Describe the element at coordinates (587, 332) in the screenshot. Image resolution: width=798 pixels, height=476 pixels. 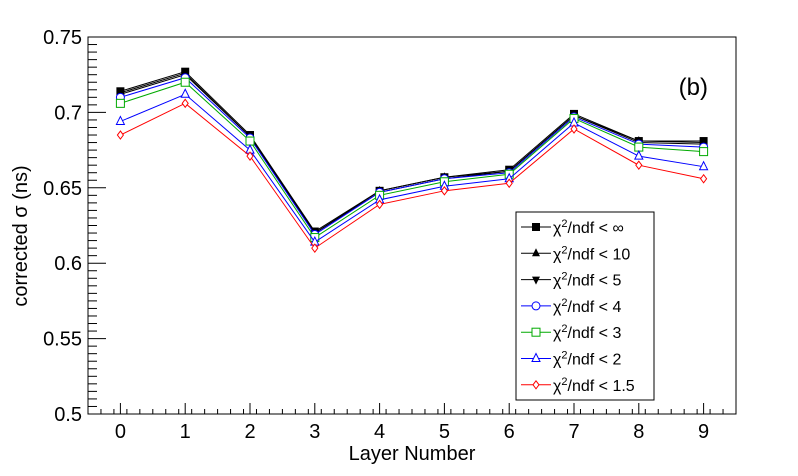
I see `legend-label: χ2/ndf < 3` at that location.